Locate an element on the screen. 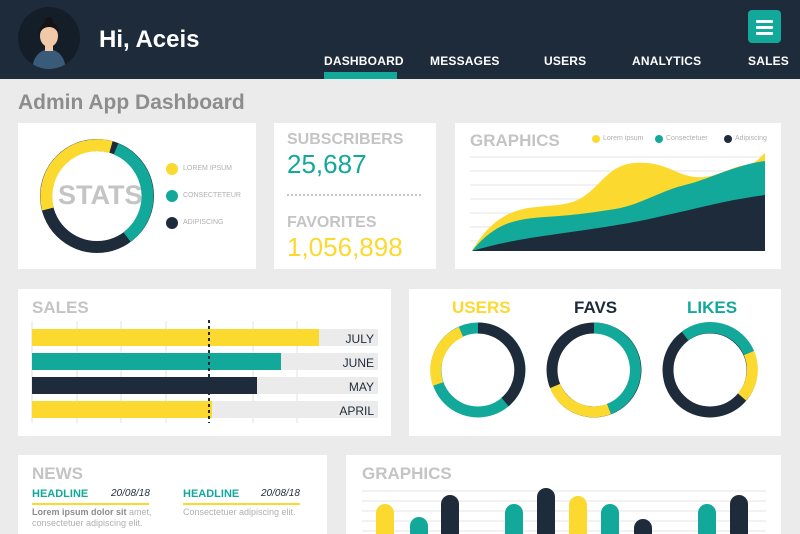  ring-label-likes: LIKES is located at coordinates (712, 307).